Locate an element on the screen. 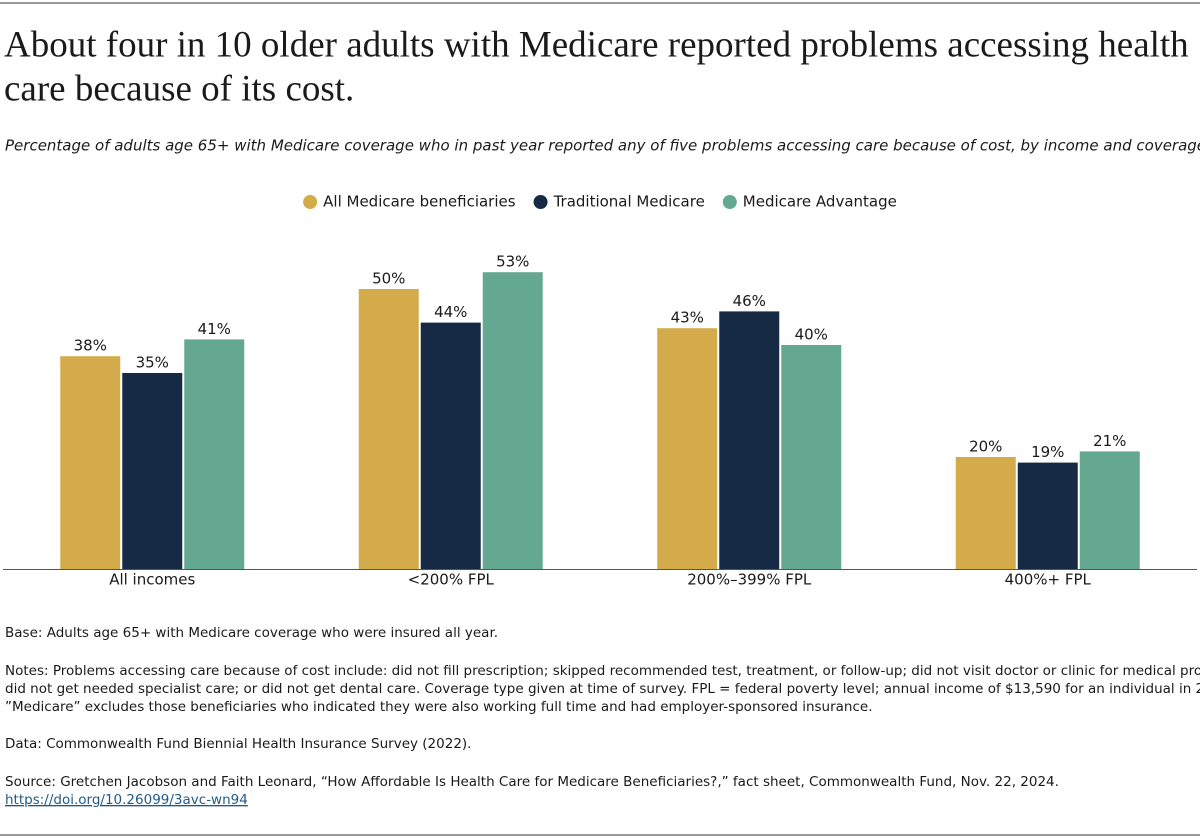 The image size is (1200, 839). data-label: 46% is located at coordinates (749, 301).